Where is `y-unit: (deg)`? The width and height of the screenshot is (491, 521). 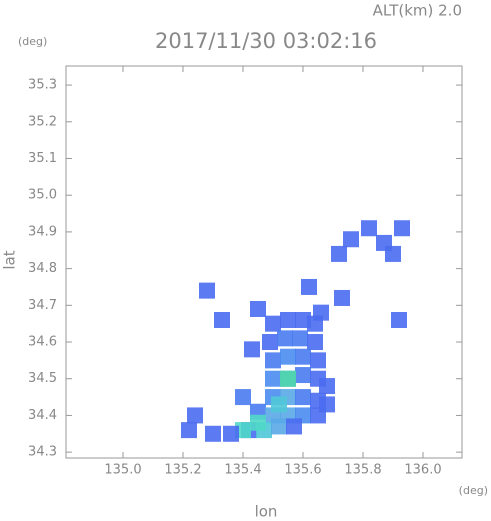 y-unit: (deg) is located at coordinates (32, 41).